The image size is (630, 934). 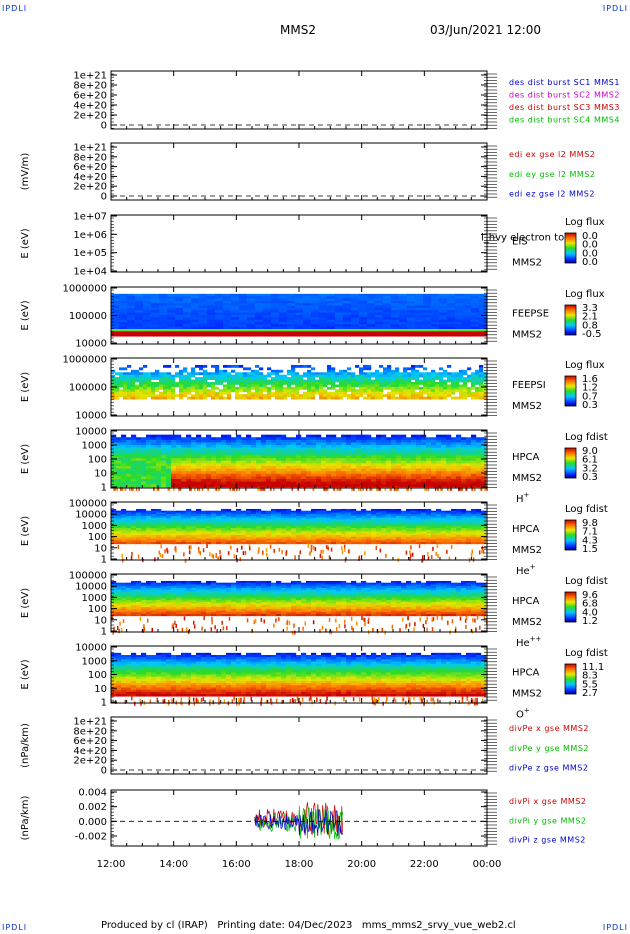 What do you see at coordinates (530, 314) in the screenshot?
I see `instrument-label: FEEPSE` at bounding box center [530, 314].